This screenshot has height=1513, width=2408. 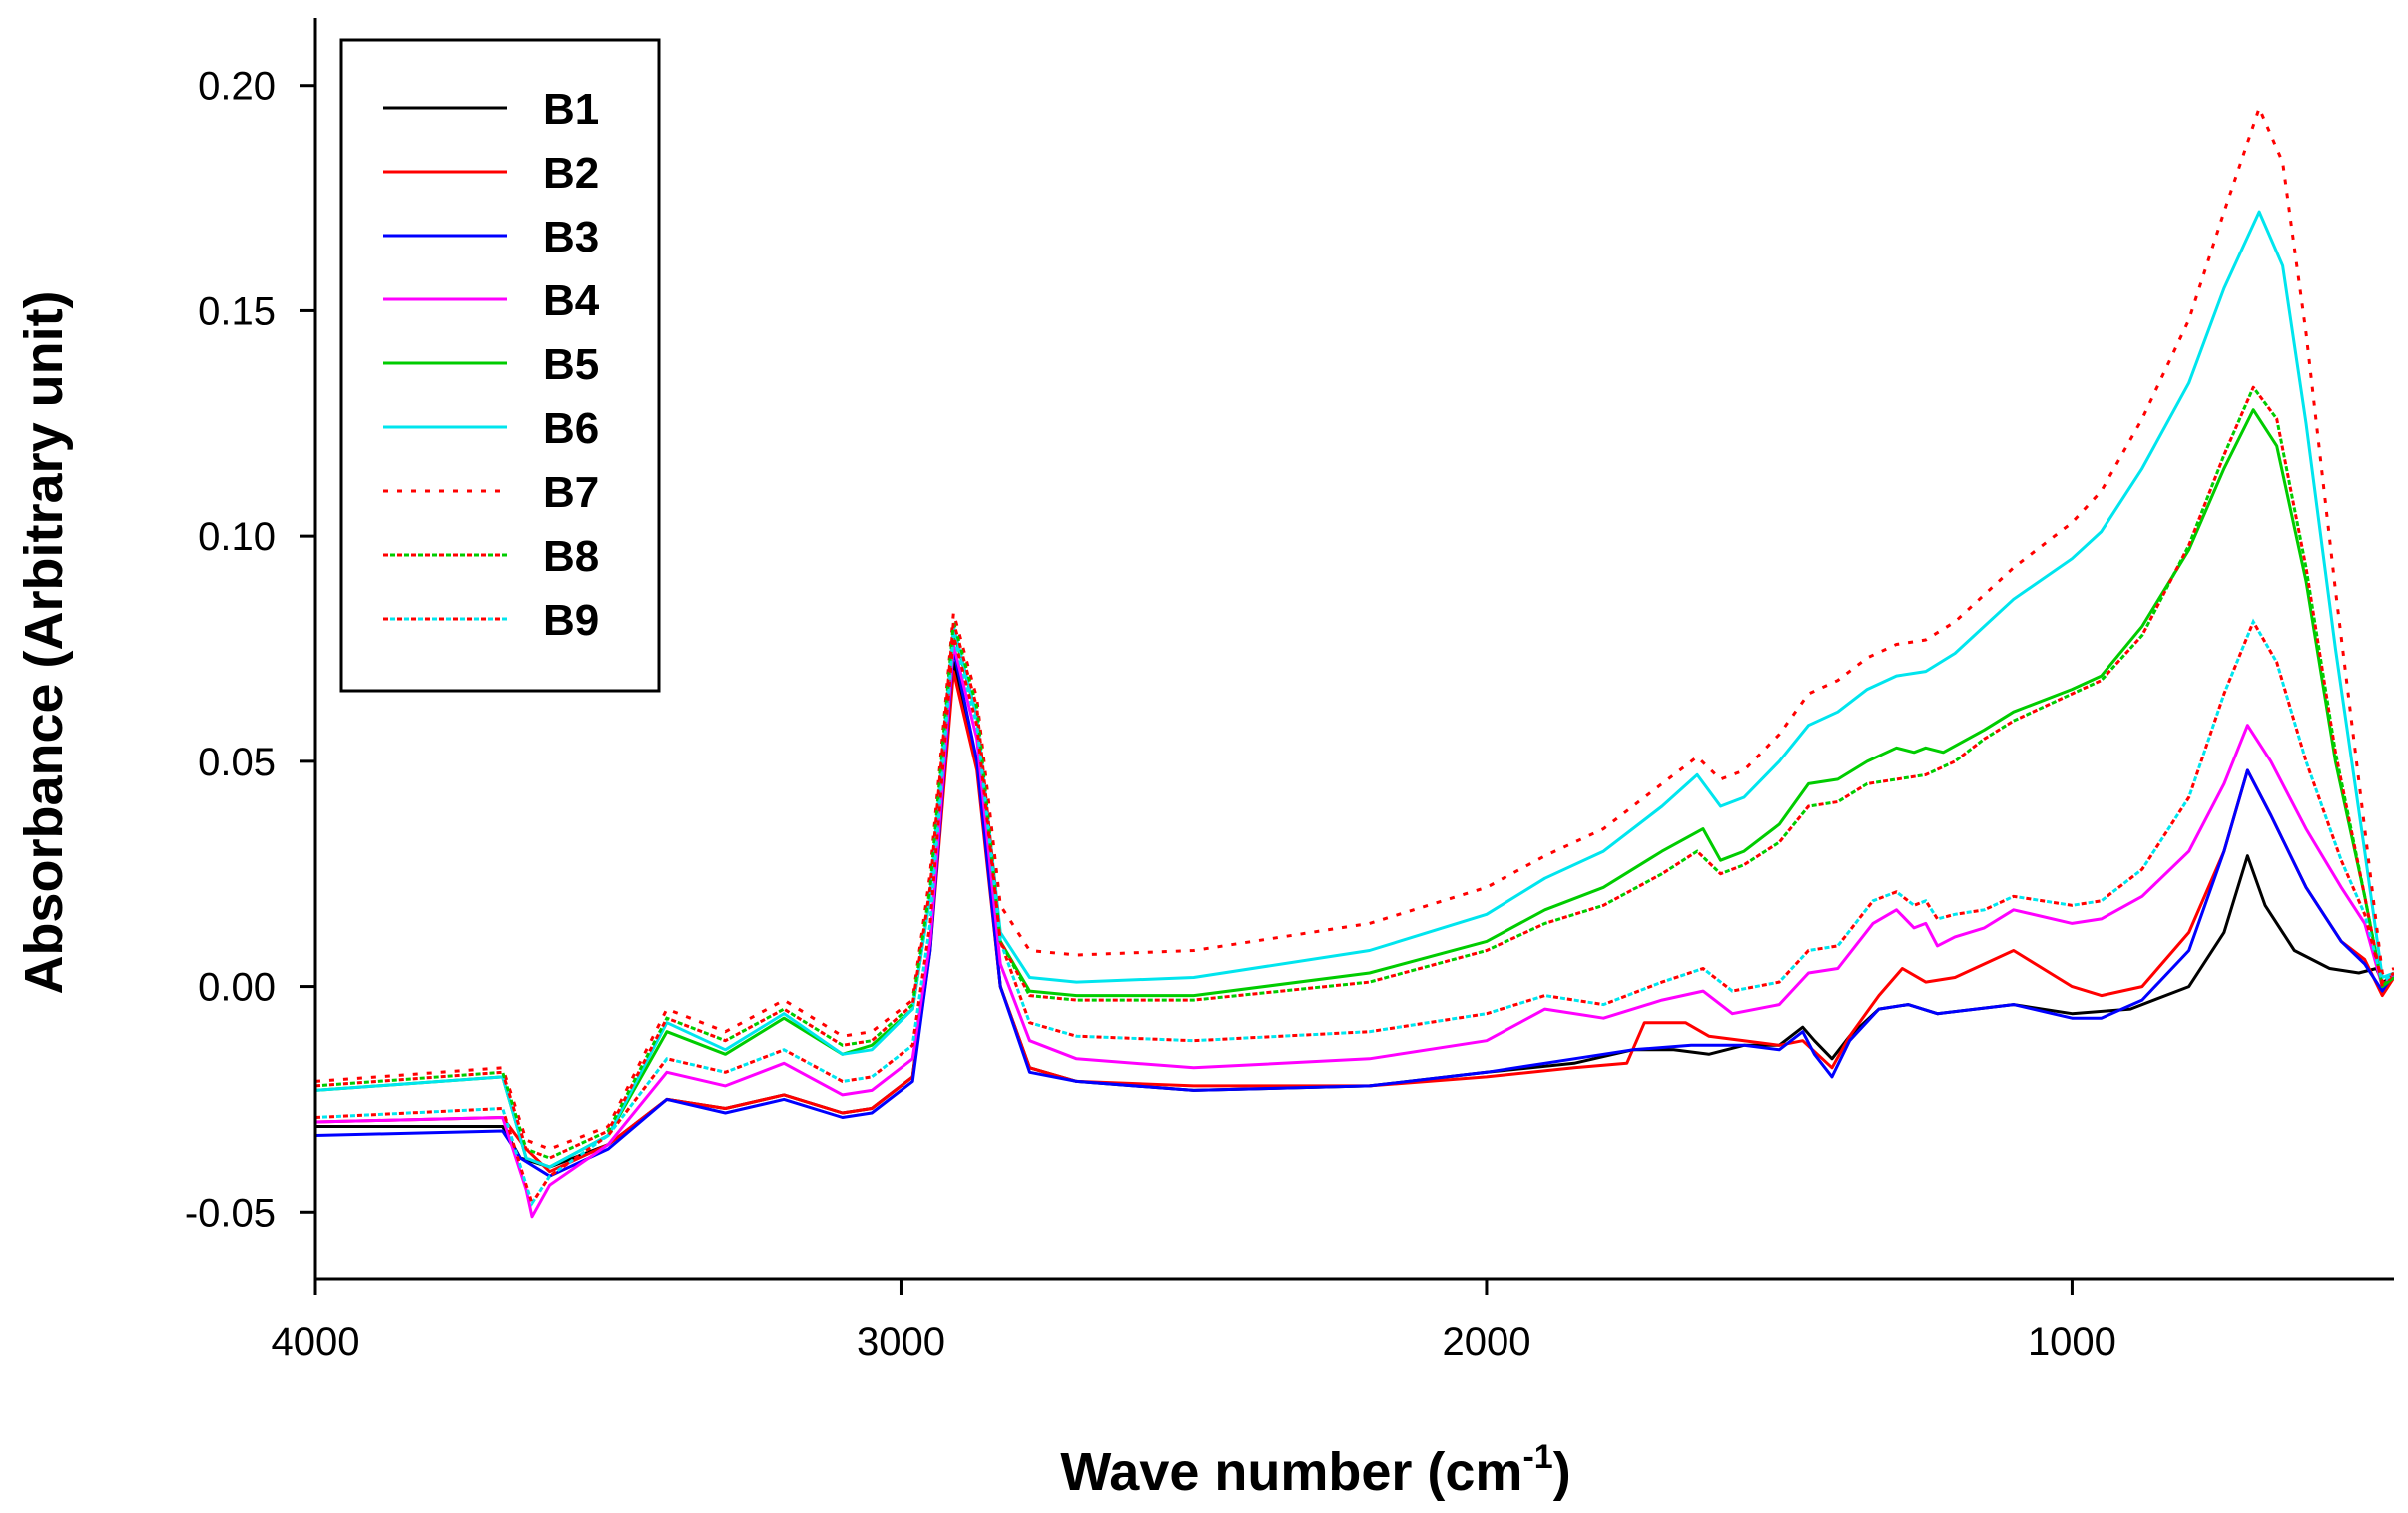 What do you see at coordinates (571, 428) in the screenshot?
I see `legend-label-b6: B6` at bounding box center [571, 428].